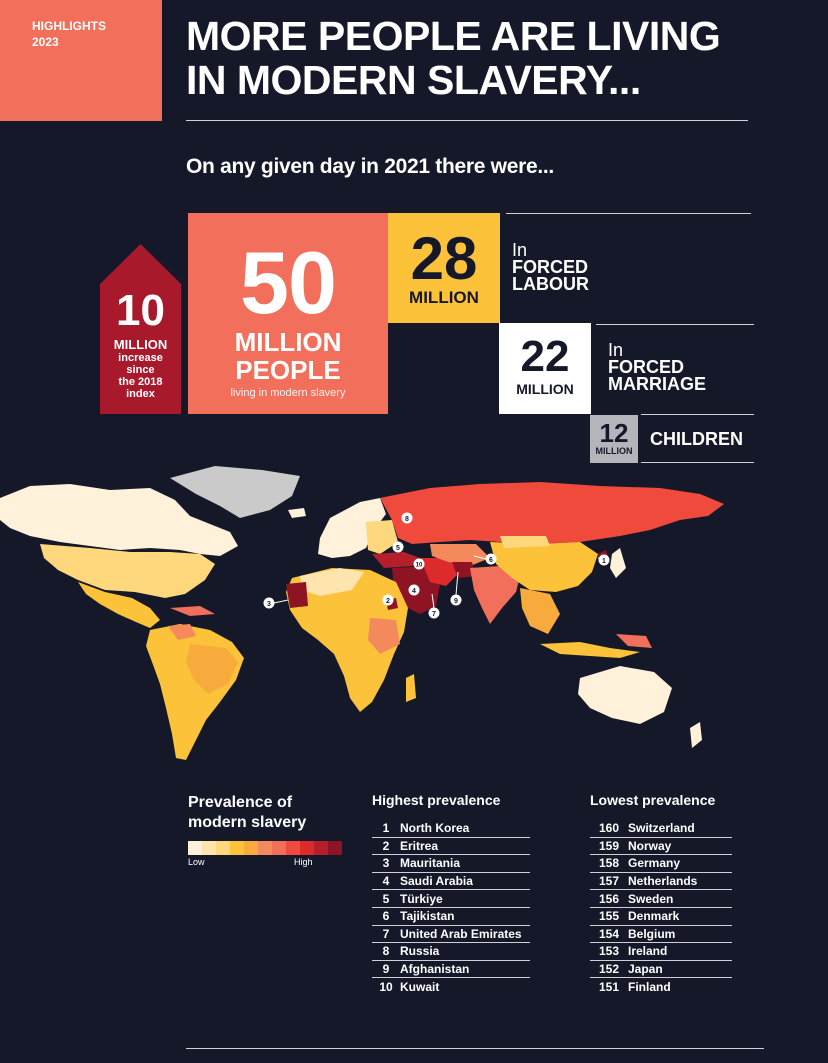 The height and width of the screenshot is (1063, 828). Describe the element at coordinates (609, 898) in the screenshot. I see `rank-number: 156` at that location.